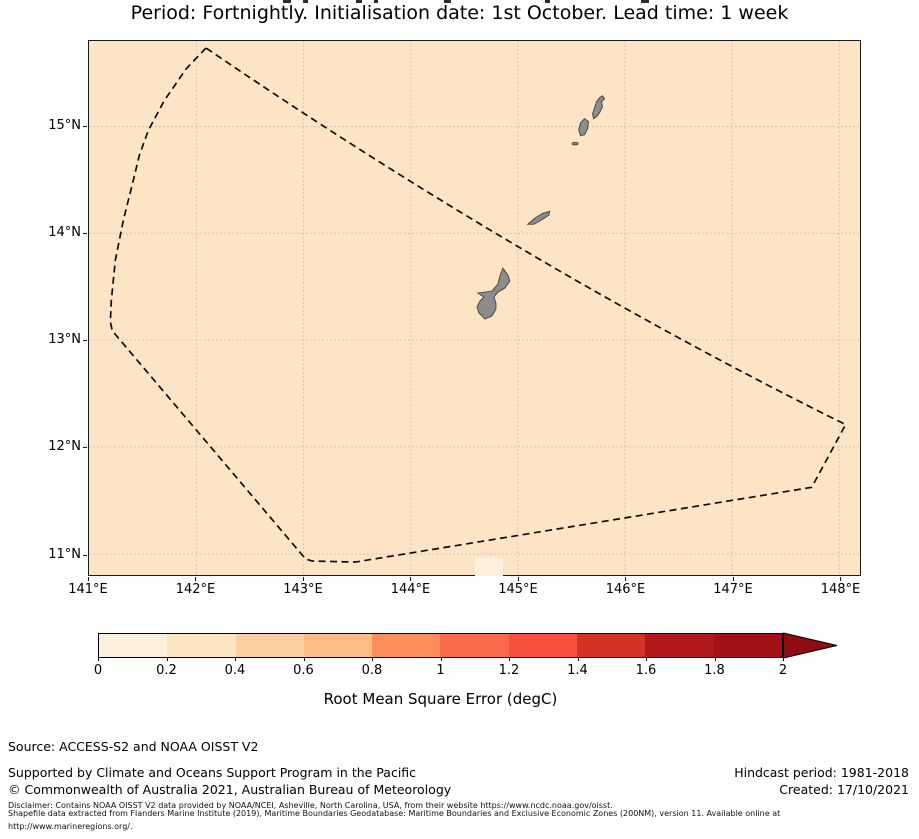  What do you see at coordinates (584, 127) in the screenshot?
I see `island-tinian` at bounding box center [584, 127].